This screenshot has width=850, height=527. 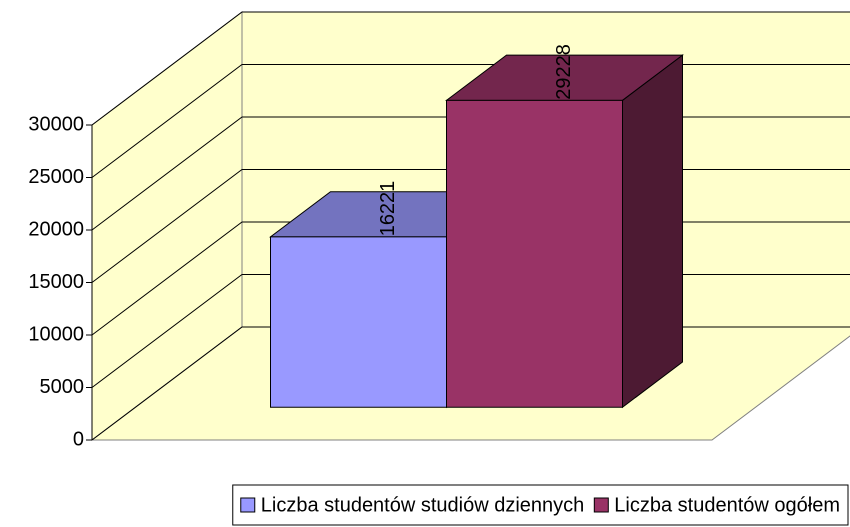 I want to click on y-tick-label: 10000, so click(x=56, y=334).